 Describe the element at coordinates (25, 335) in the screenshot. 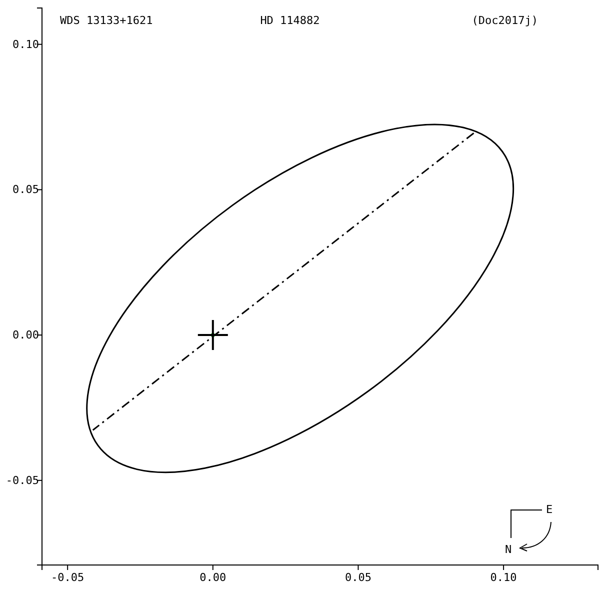

I see `y-tick-label: 0.00` at that location.